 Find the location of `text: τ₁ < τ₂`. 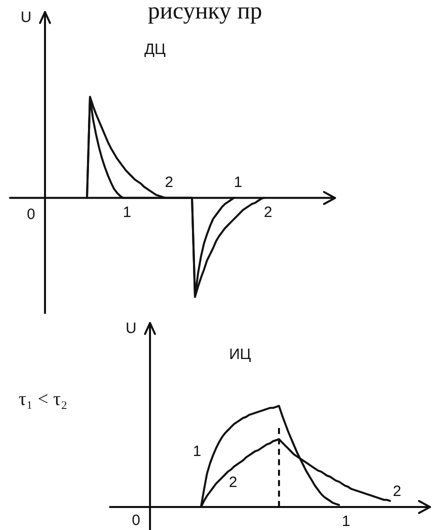

text: τ₁ < τ₂ is located at coordinates (43, 399).